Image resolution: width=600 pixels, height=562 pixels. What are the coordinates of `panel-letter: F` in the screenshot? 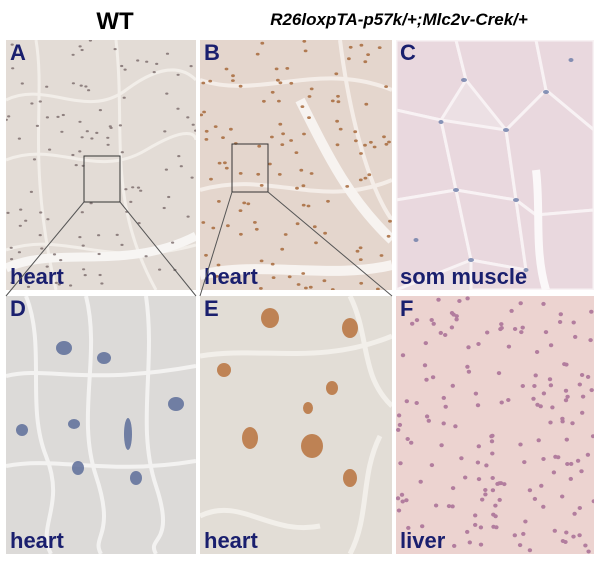 It's located at (407, 308).